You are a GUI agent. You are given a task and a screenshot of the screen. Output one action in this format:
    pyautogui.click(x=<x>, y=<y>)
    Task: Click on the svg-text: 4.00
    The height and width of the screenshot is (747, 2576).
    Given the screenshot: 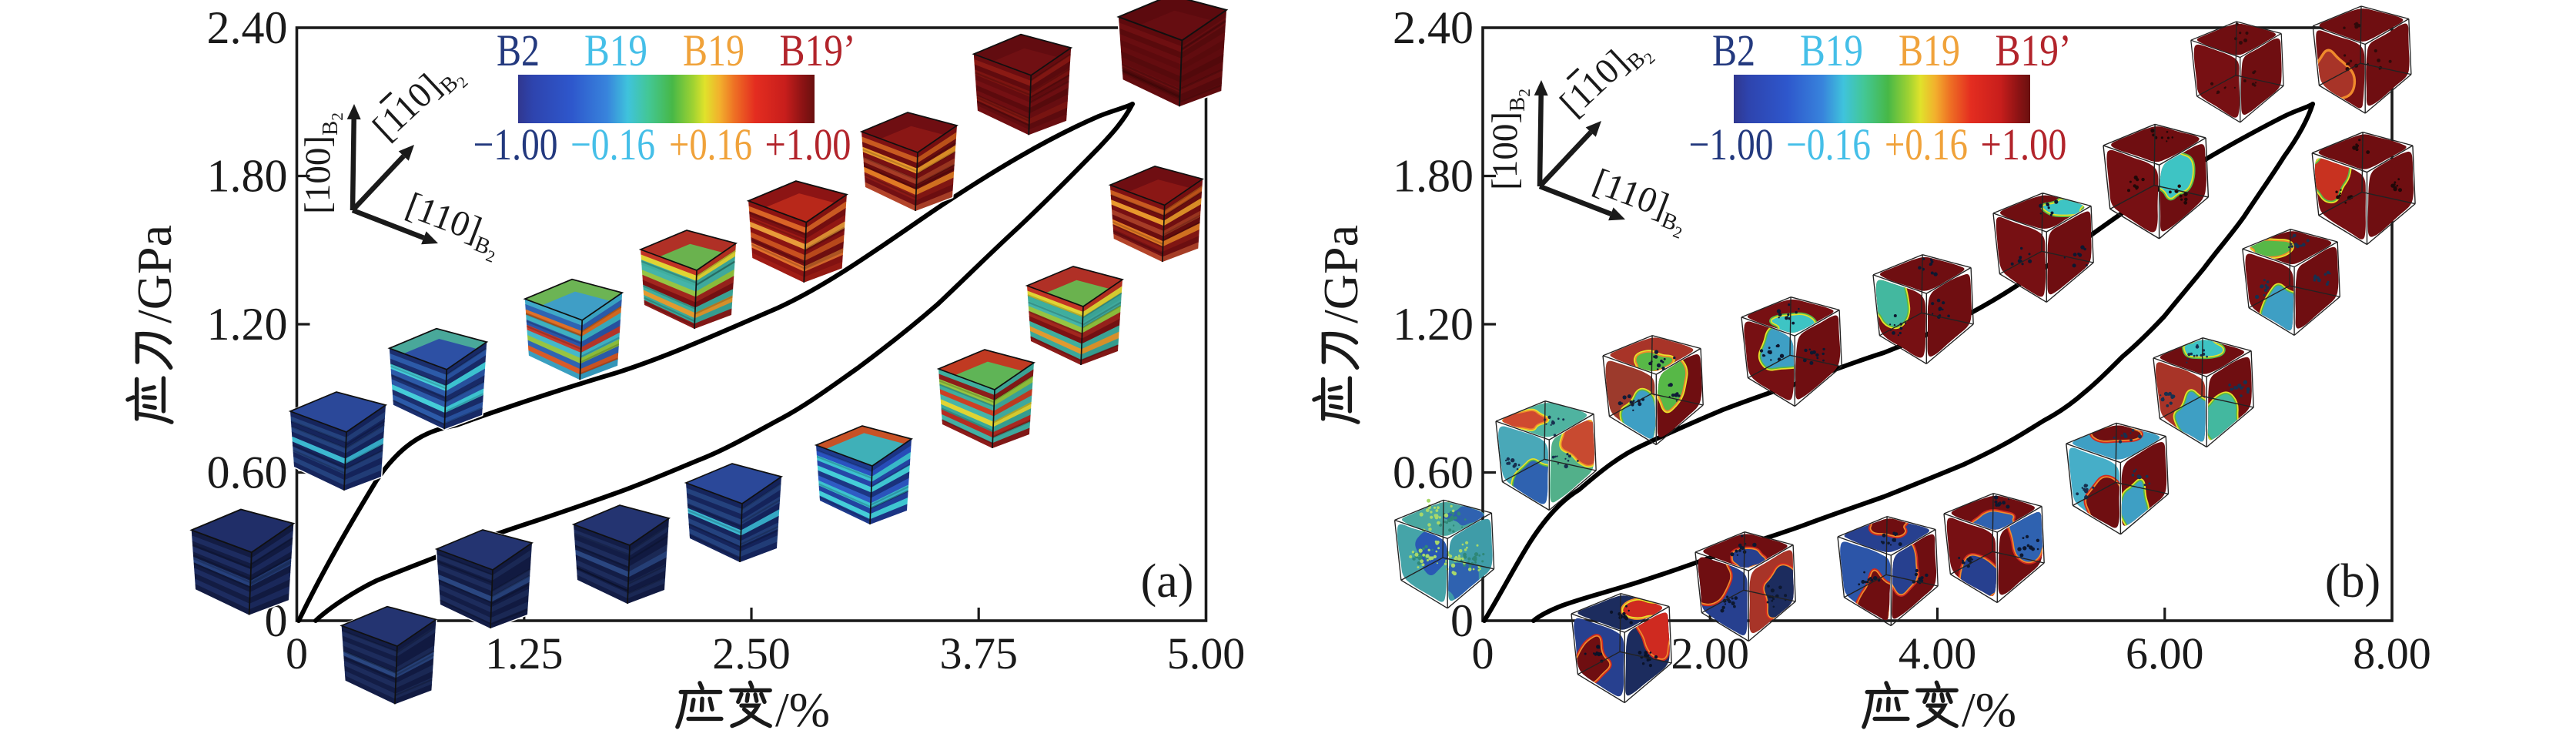 What is the action you would take?
    pyautogui.click(x=1938, y=653)
    